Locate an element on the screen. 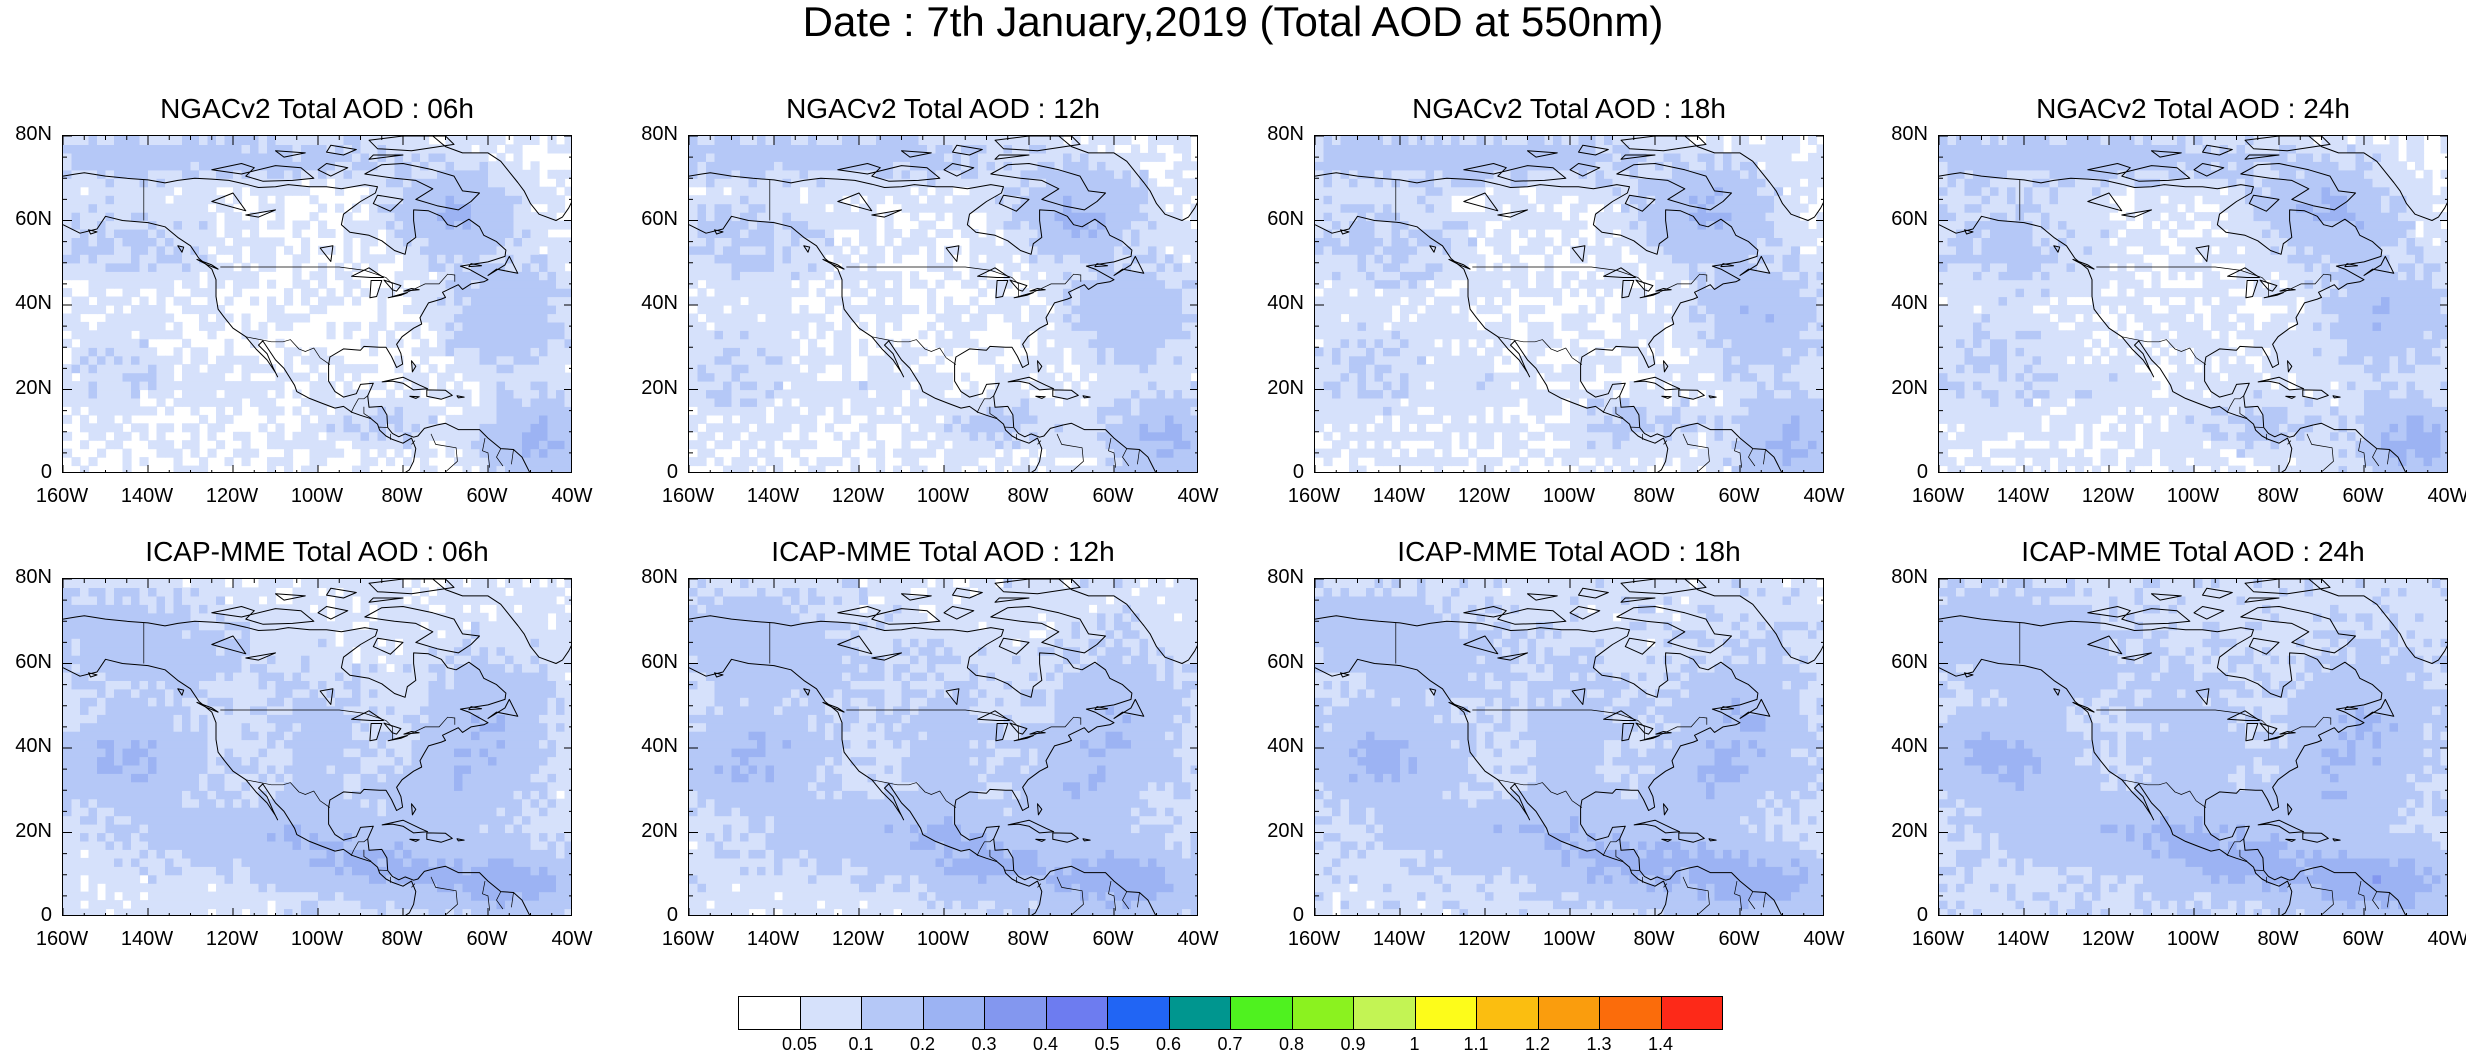  panel-title: NGACv2 Total AOD : 24h is located at coordinates (2193, 108).